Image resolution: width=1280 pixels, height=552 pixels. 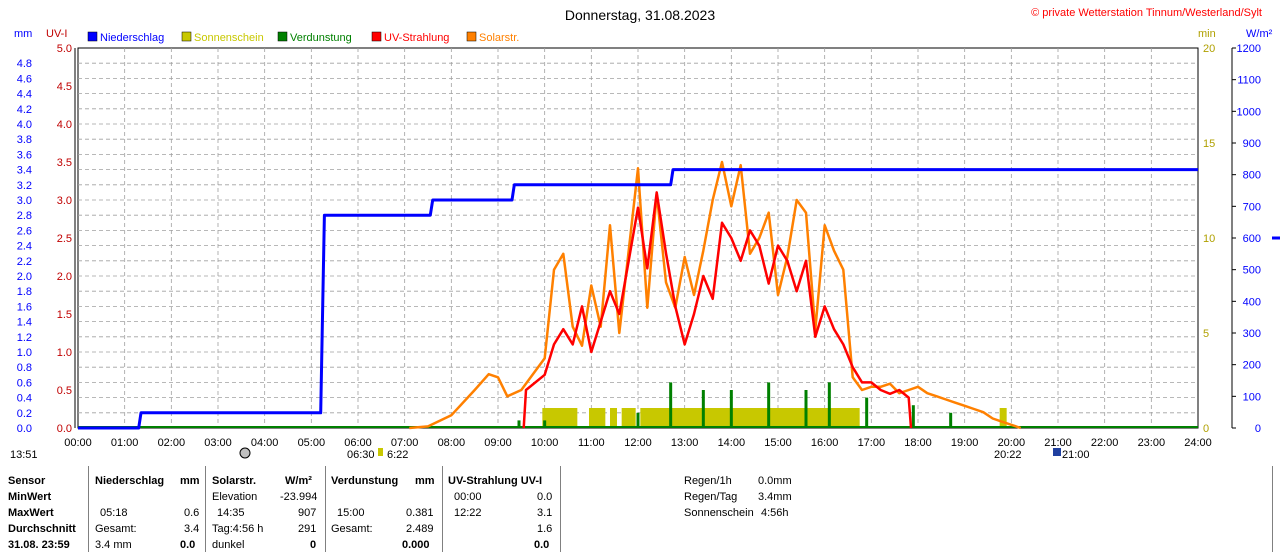 I want to click on tick-mm: 2.6, so click(x=24, y=231).